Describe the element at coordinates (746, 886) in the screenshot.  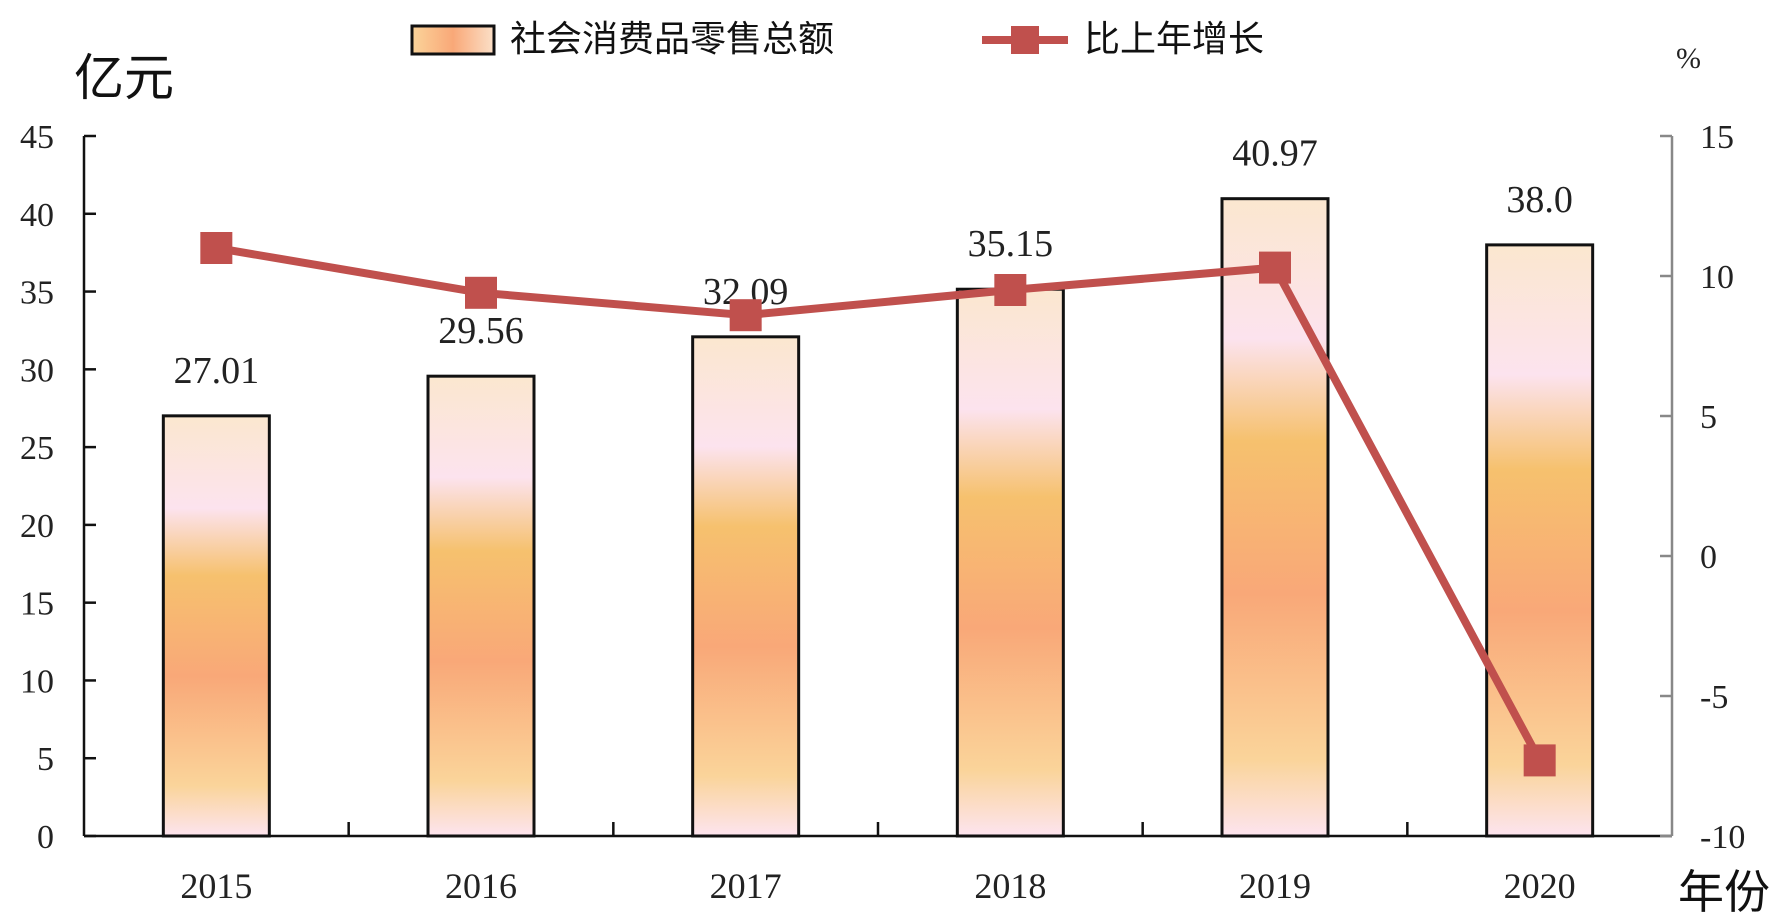
I see `x-tick-label: 2017` at that location.